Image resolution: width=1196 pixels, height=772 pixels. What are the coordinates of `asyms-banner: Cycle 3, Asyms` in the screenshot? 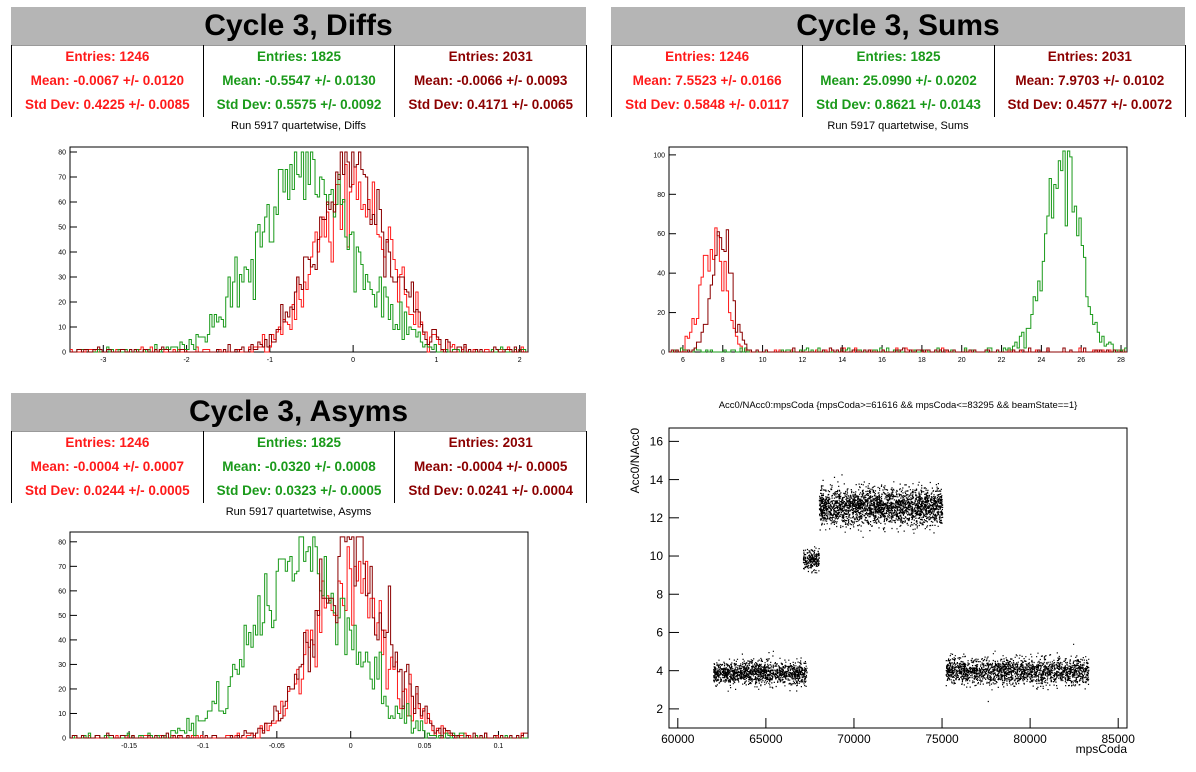 It's located at (298, 412).